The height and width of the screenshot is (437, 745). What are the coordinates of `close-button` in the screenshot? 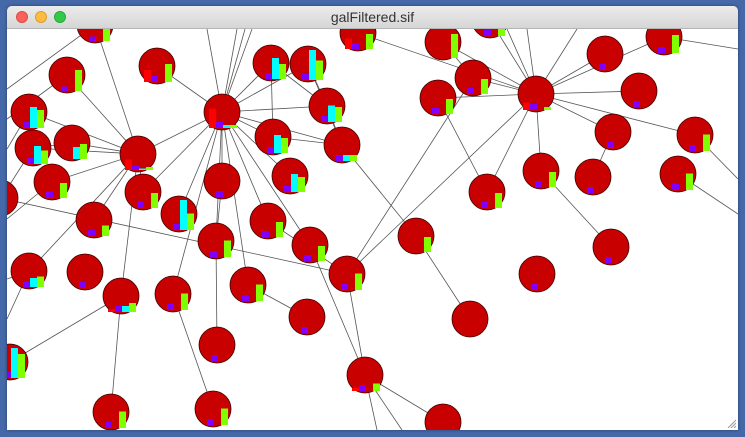 It's located at (22, 17).